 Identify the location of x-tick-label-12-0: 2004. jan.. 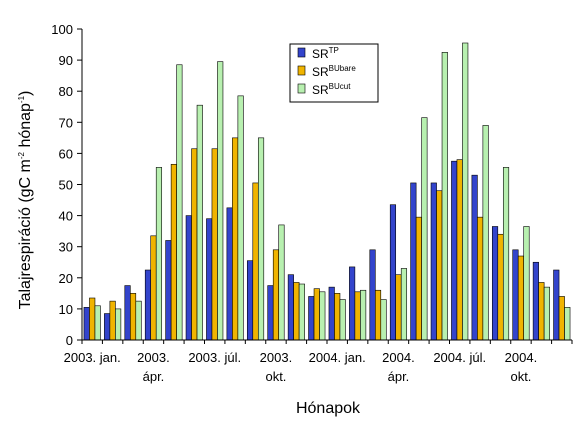
(337, 357).